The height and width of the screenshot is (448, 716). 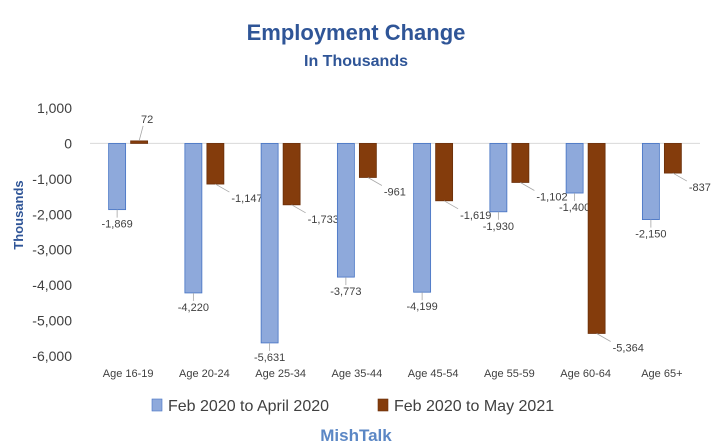 What do you see at coordinates (498, 227) in the screenshot?
I see `data-label: -1,930` at bounding box center [498, 227].